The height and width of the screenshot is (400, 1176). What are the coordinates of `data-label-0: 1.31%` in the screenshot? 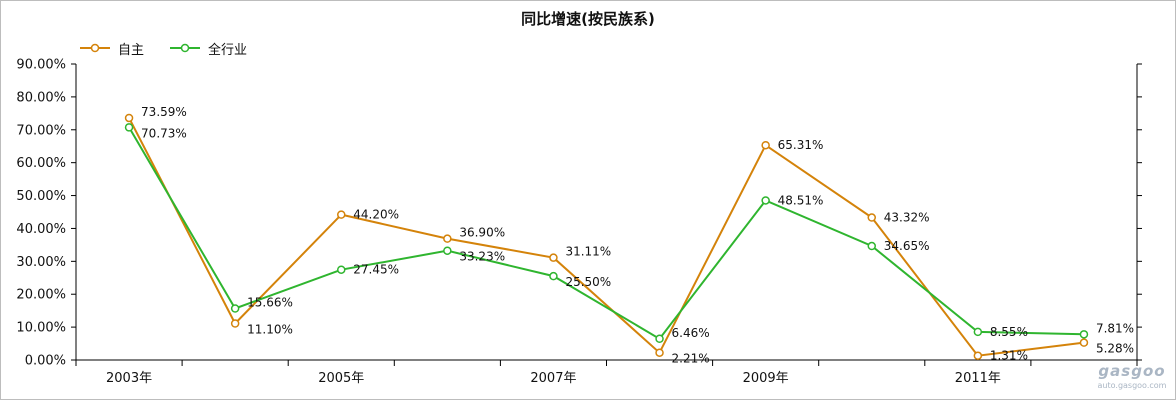 It's located at (1009, 356).